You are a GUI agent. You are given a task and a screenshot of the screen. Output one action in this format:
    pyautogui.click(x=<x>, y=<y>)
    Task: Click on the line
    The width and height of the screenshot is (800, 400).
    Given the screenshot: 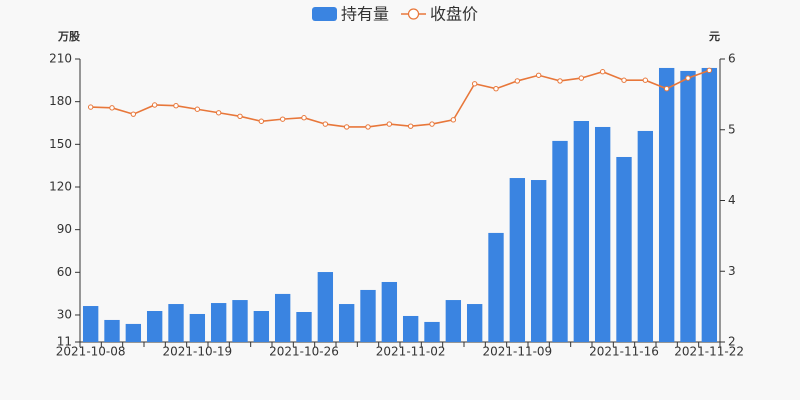 What is the action you would take?
    pyautogui.click(x=400, y=98)
    